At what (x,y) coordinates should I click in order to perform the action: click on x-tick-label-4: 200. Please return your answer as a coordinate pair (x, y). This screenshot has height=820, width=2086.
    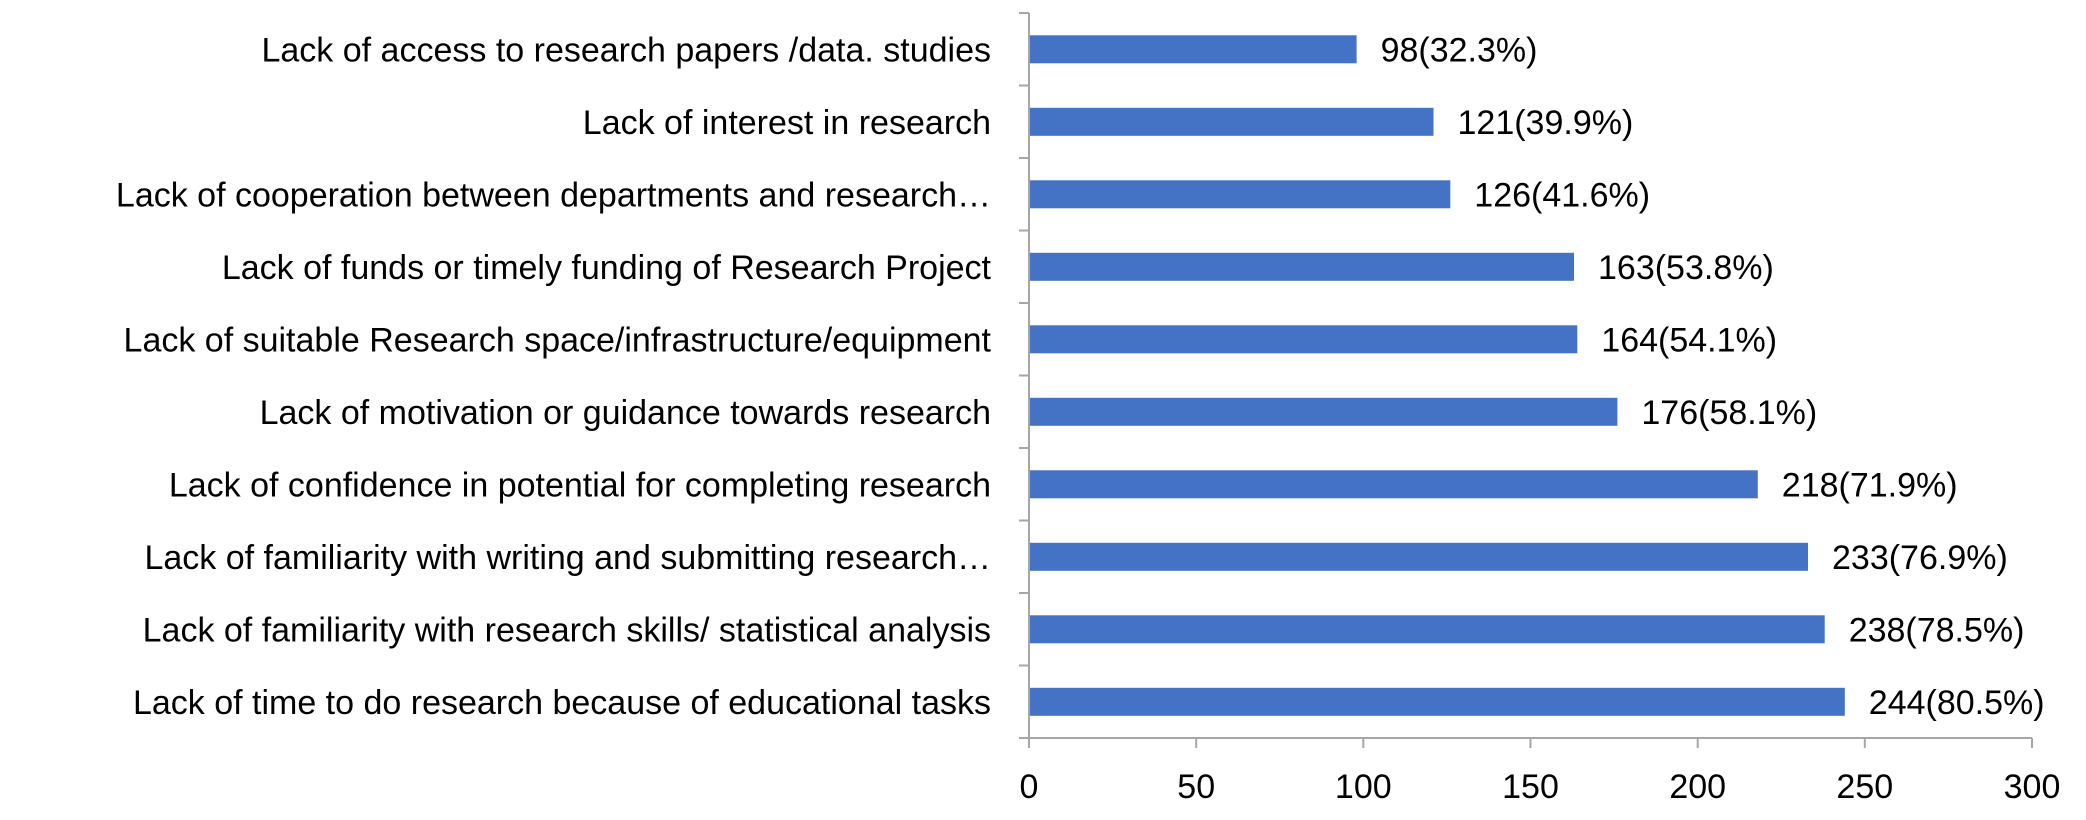
    Looking at the image, I should click on (1697, 787).